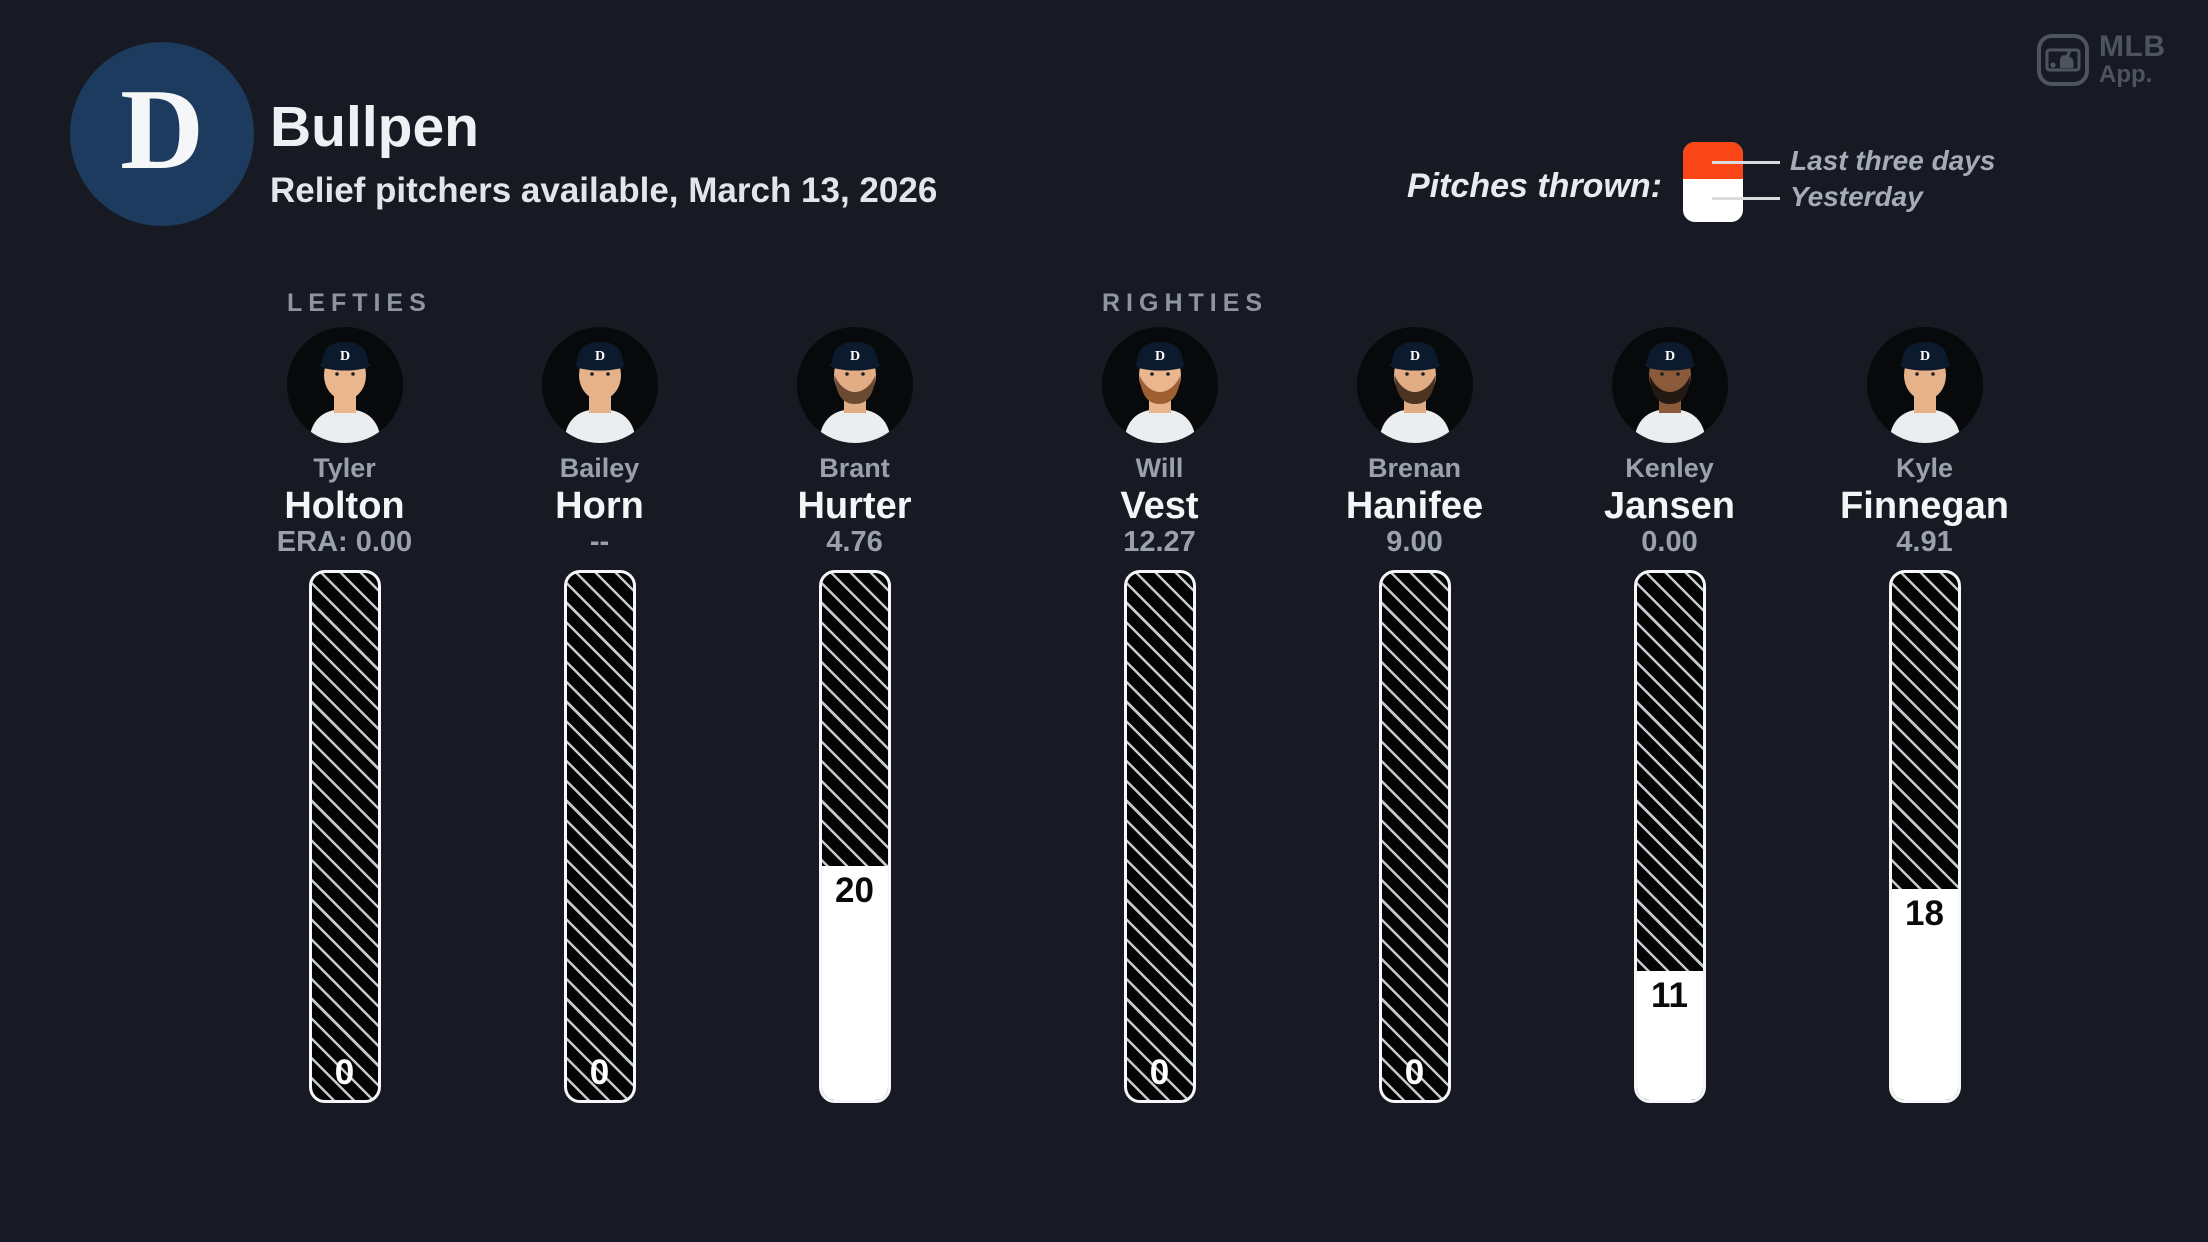 This screenshot has width=2208, height=1242. Describe the element at coordinates (1669, 468) in the screenshot. I see `player-first-name: Kenley` at that location.